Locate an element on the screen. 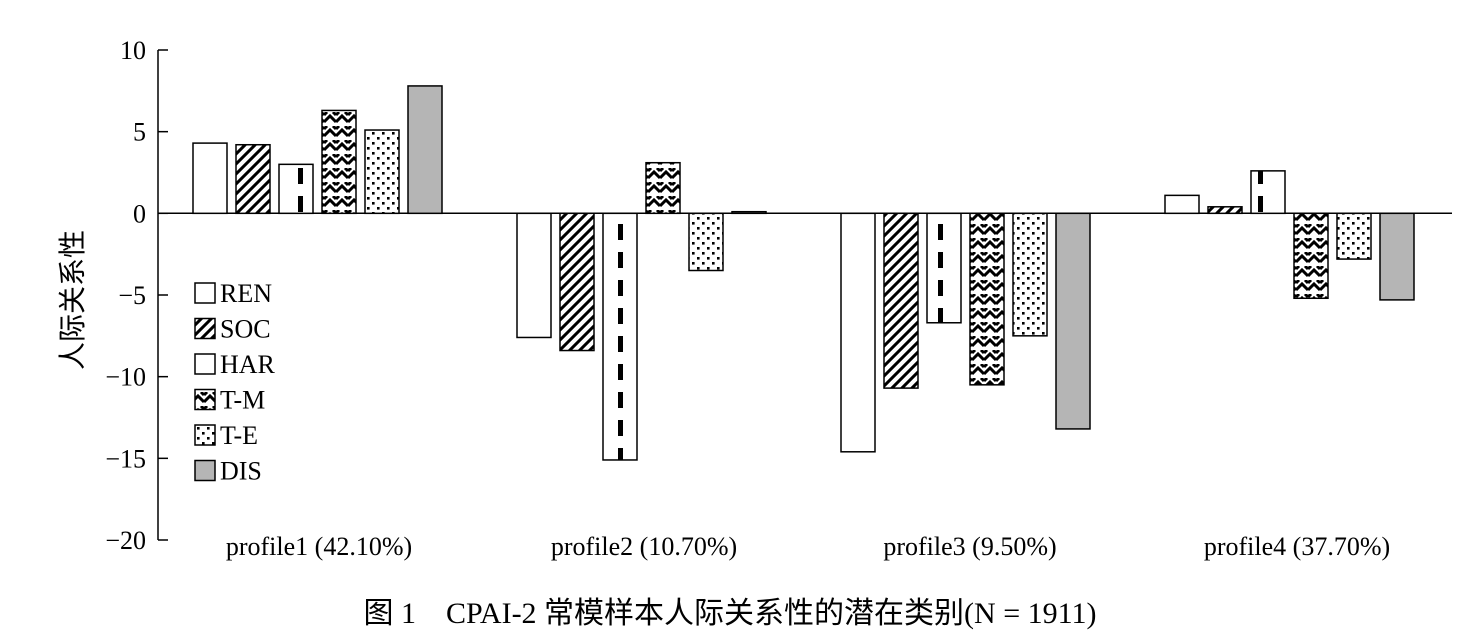 The height and width of the screenshot is (632, 1460). legend-swatch-soc is located at coordinates (205, 329).